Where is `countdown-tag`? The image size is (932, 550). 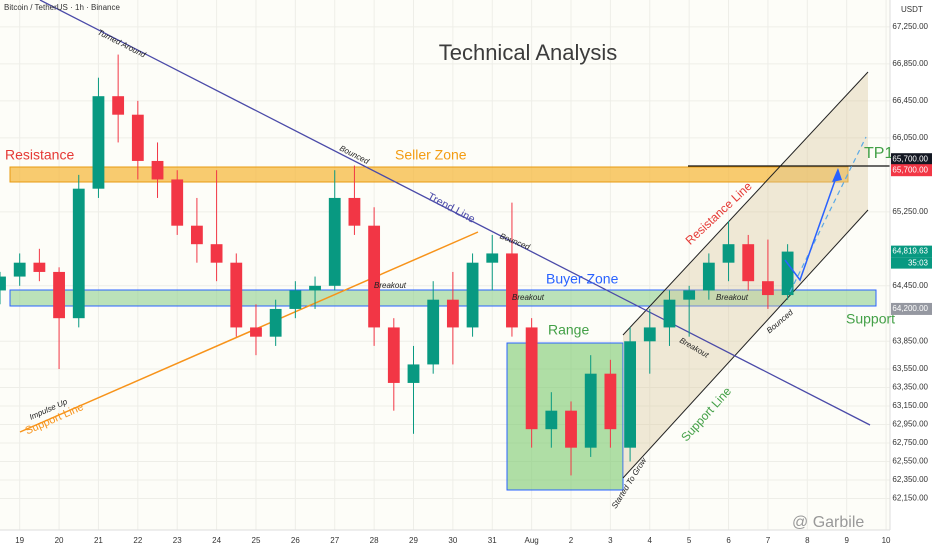 countdown-tag is located at coordinates (911, 263).